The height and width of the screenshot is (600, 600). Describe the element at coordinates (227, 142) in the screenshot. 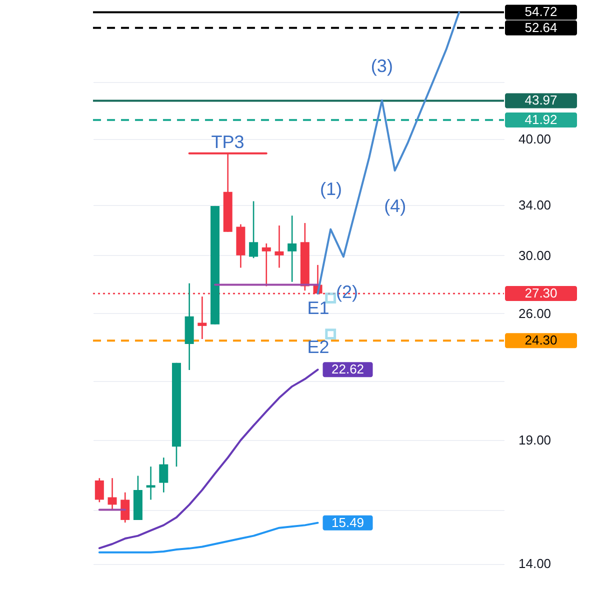

I see `annotation: TP3` at that location.